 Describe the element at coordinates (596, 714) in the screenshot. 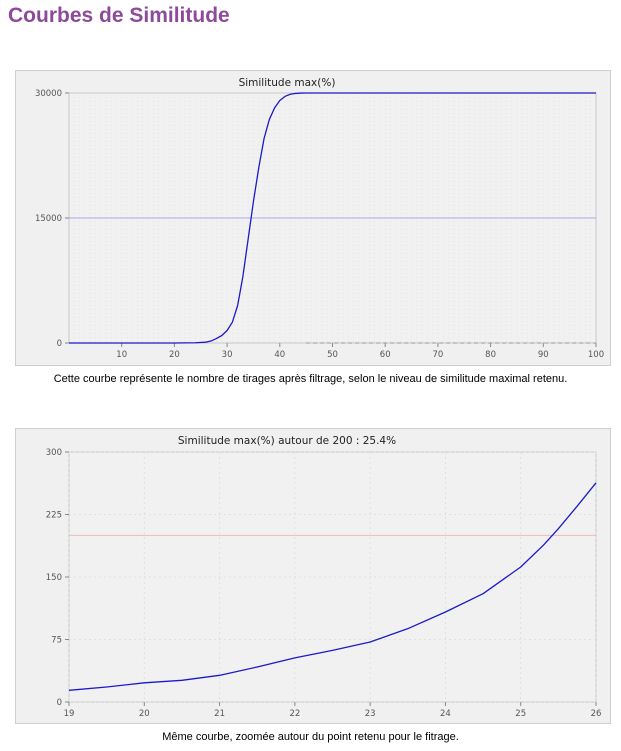

I see `x-tick-label: 26` at that location.